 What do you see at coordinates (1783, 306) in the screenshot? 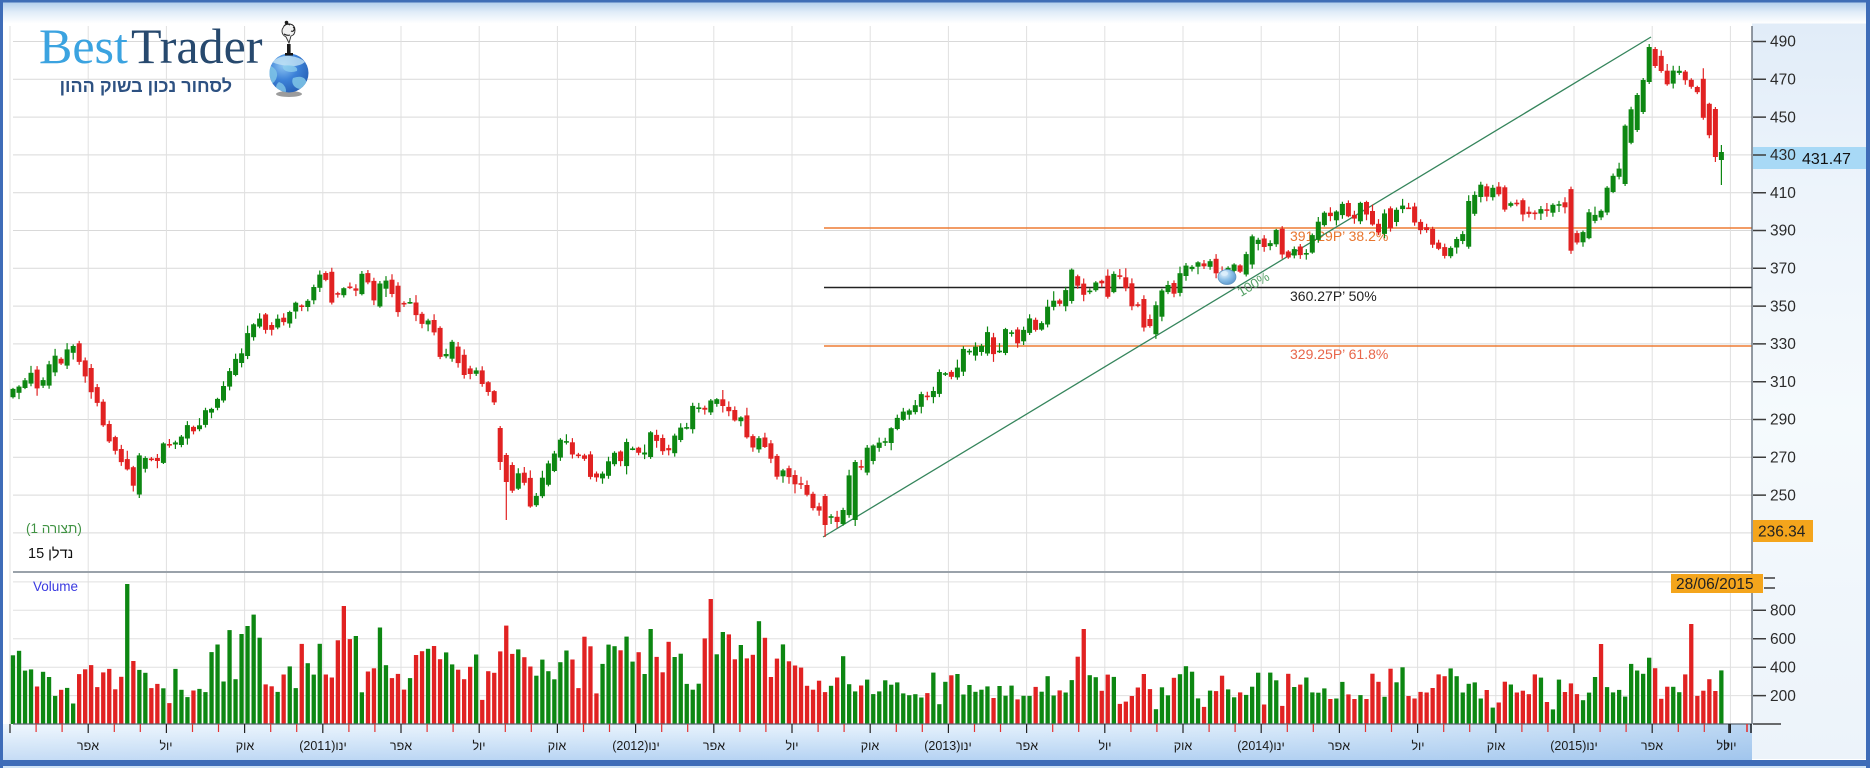
I see `svg-text: 350` at bounding box center [1783, 306].